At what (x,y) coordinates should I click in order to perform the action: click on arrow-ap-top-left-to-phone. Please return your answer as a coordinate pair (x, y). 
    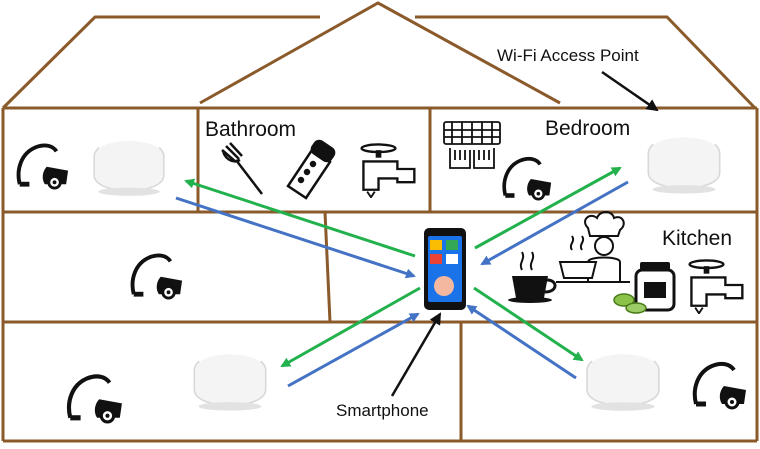
    Looking at the image, I should click on (295, 237).